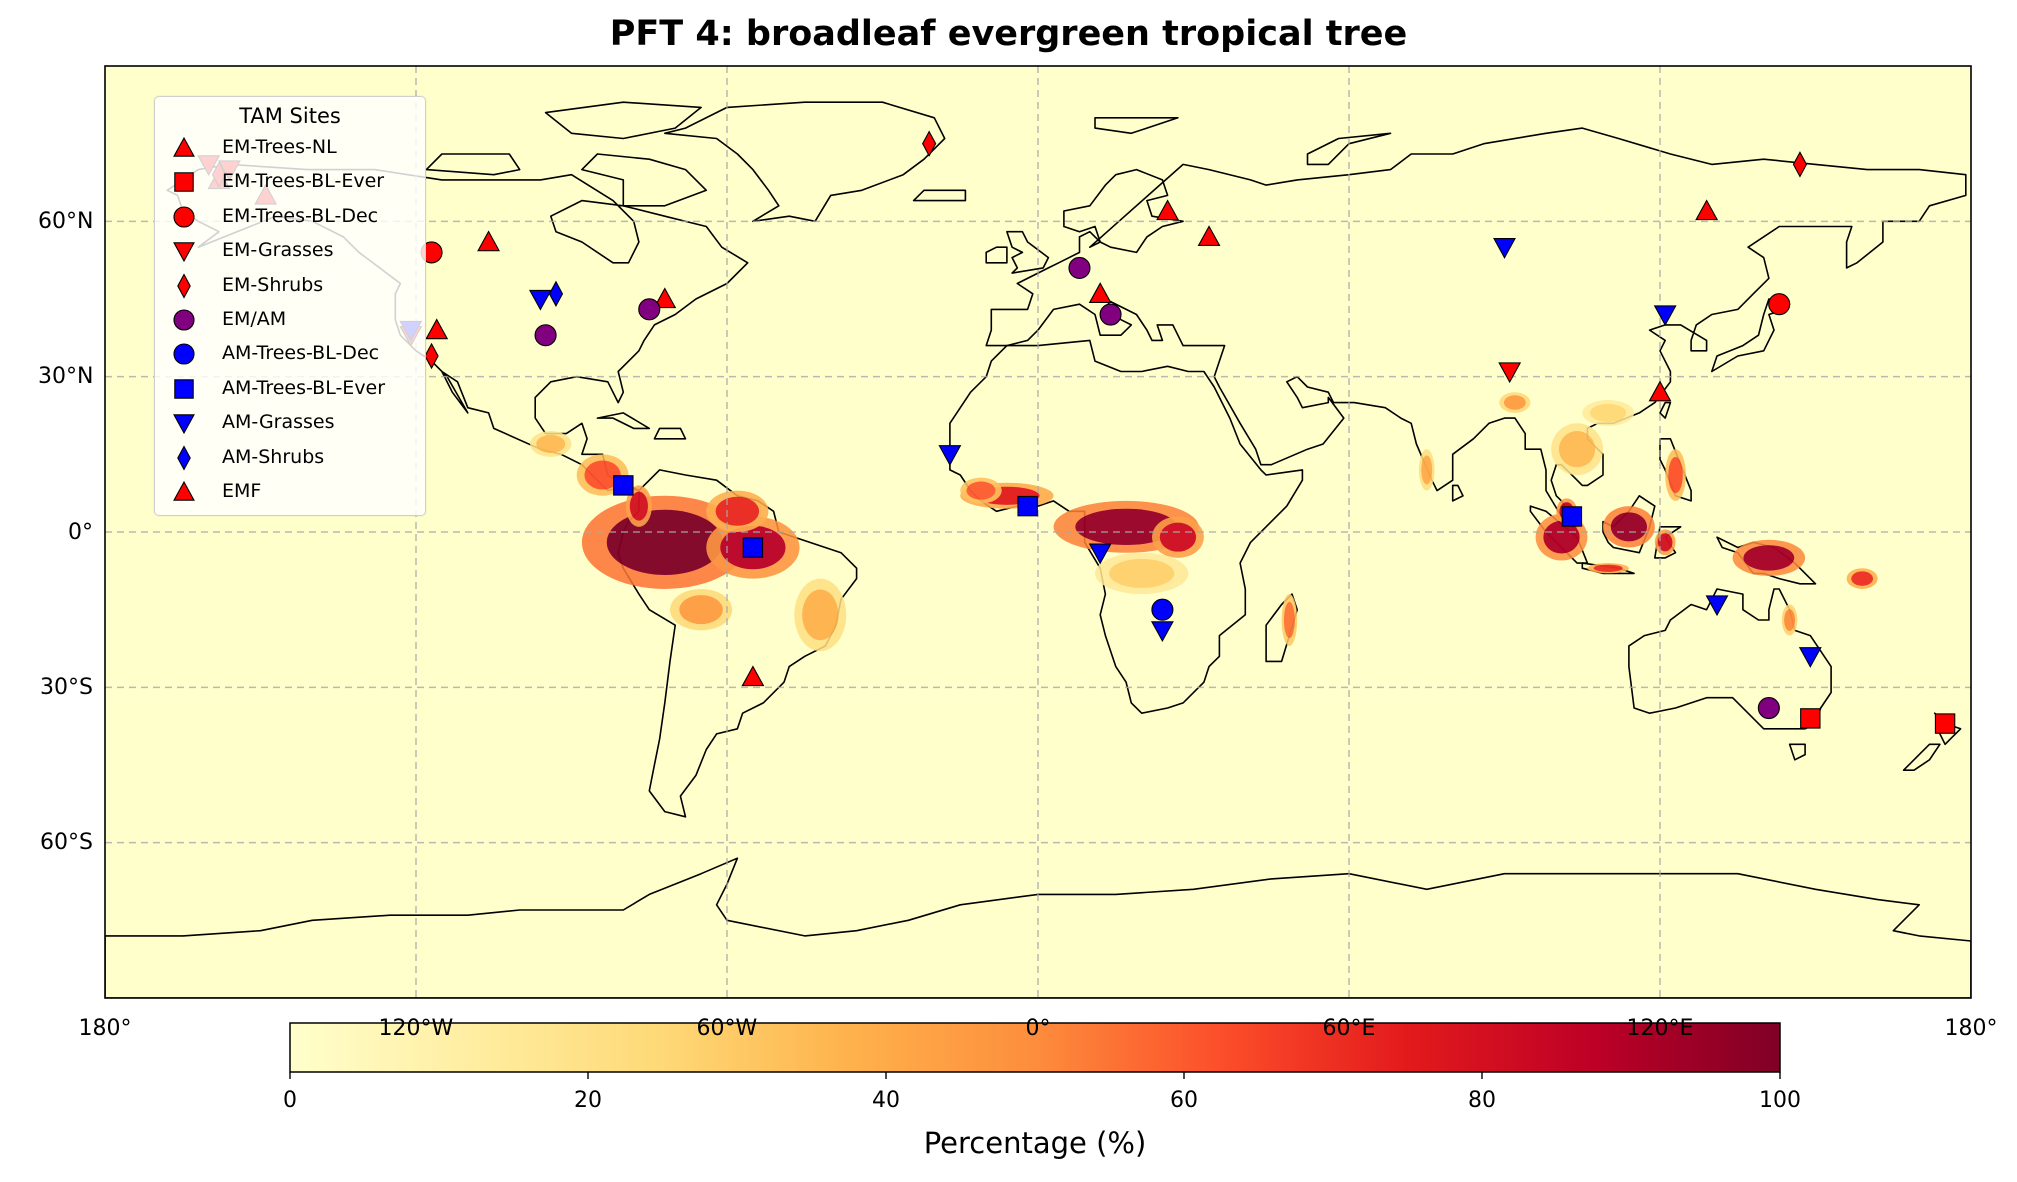  I want to click on colorbar-tick-label: 80, so click(1482, 1100).